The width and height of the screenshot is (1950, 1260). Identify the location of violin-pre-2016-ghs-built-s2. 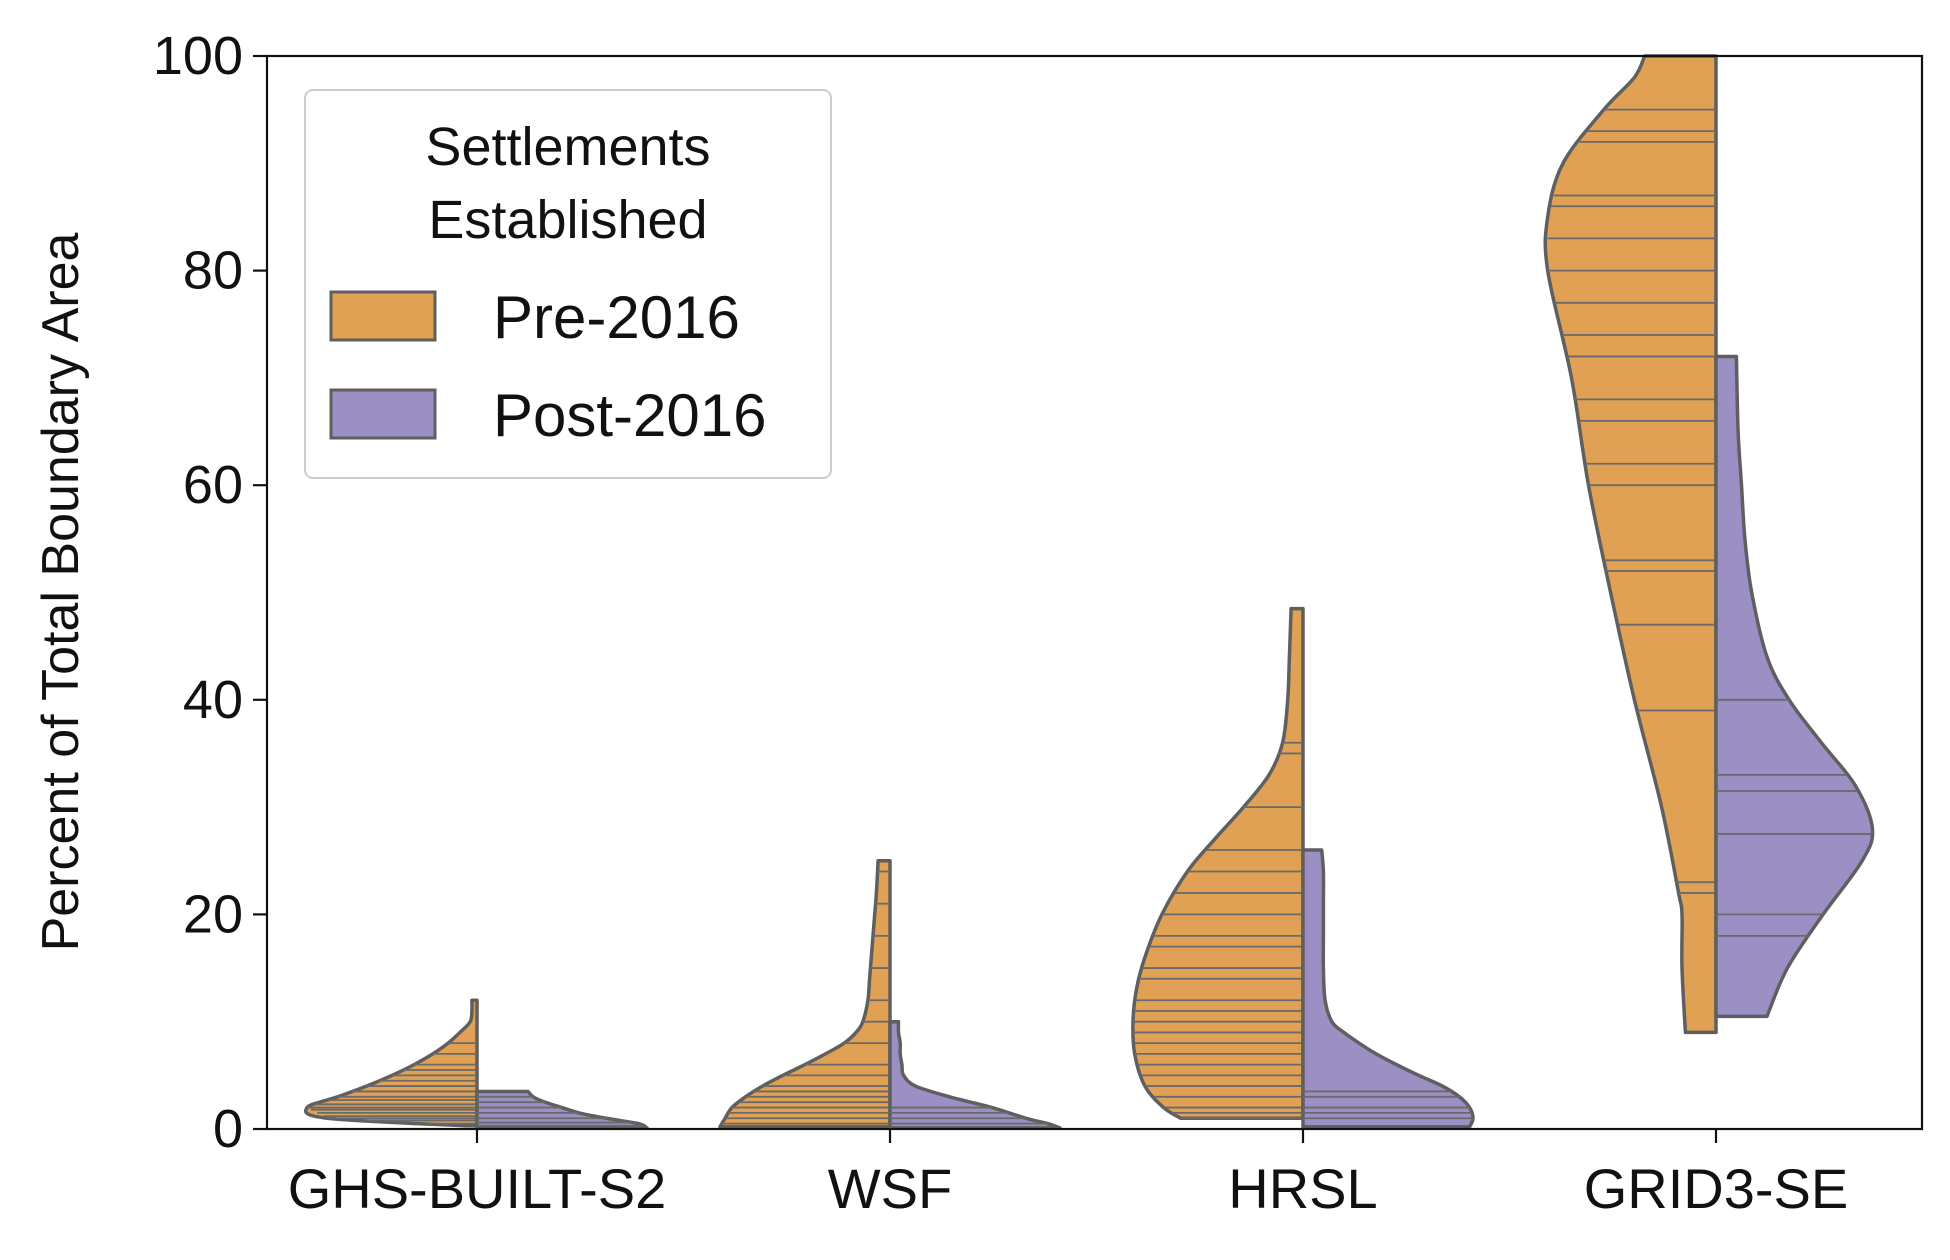
(391, 1063).